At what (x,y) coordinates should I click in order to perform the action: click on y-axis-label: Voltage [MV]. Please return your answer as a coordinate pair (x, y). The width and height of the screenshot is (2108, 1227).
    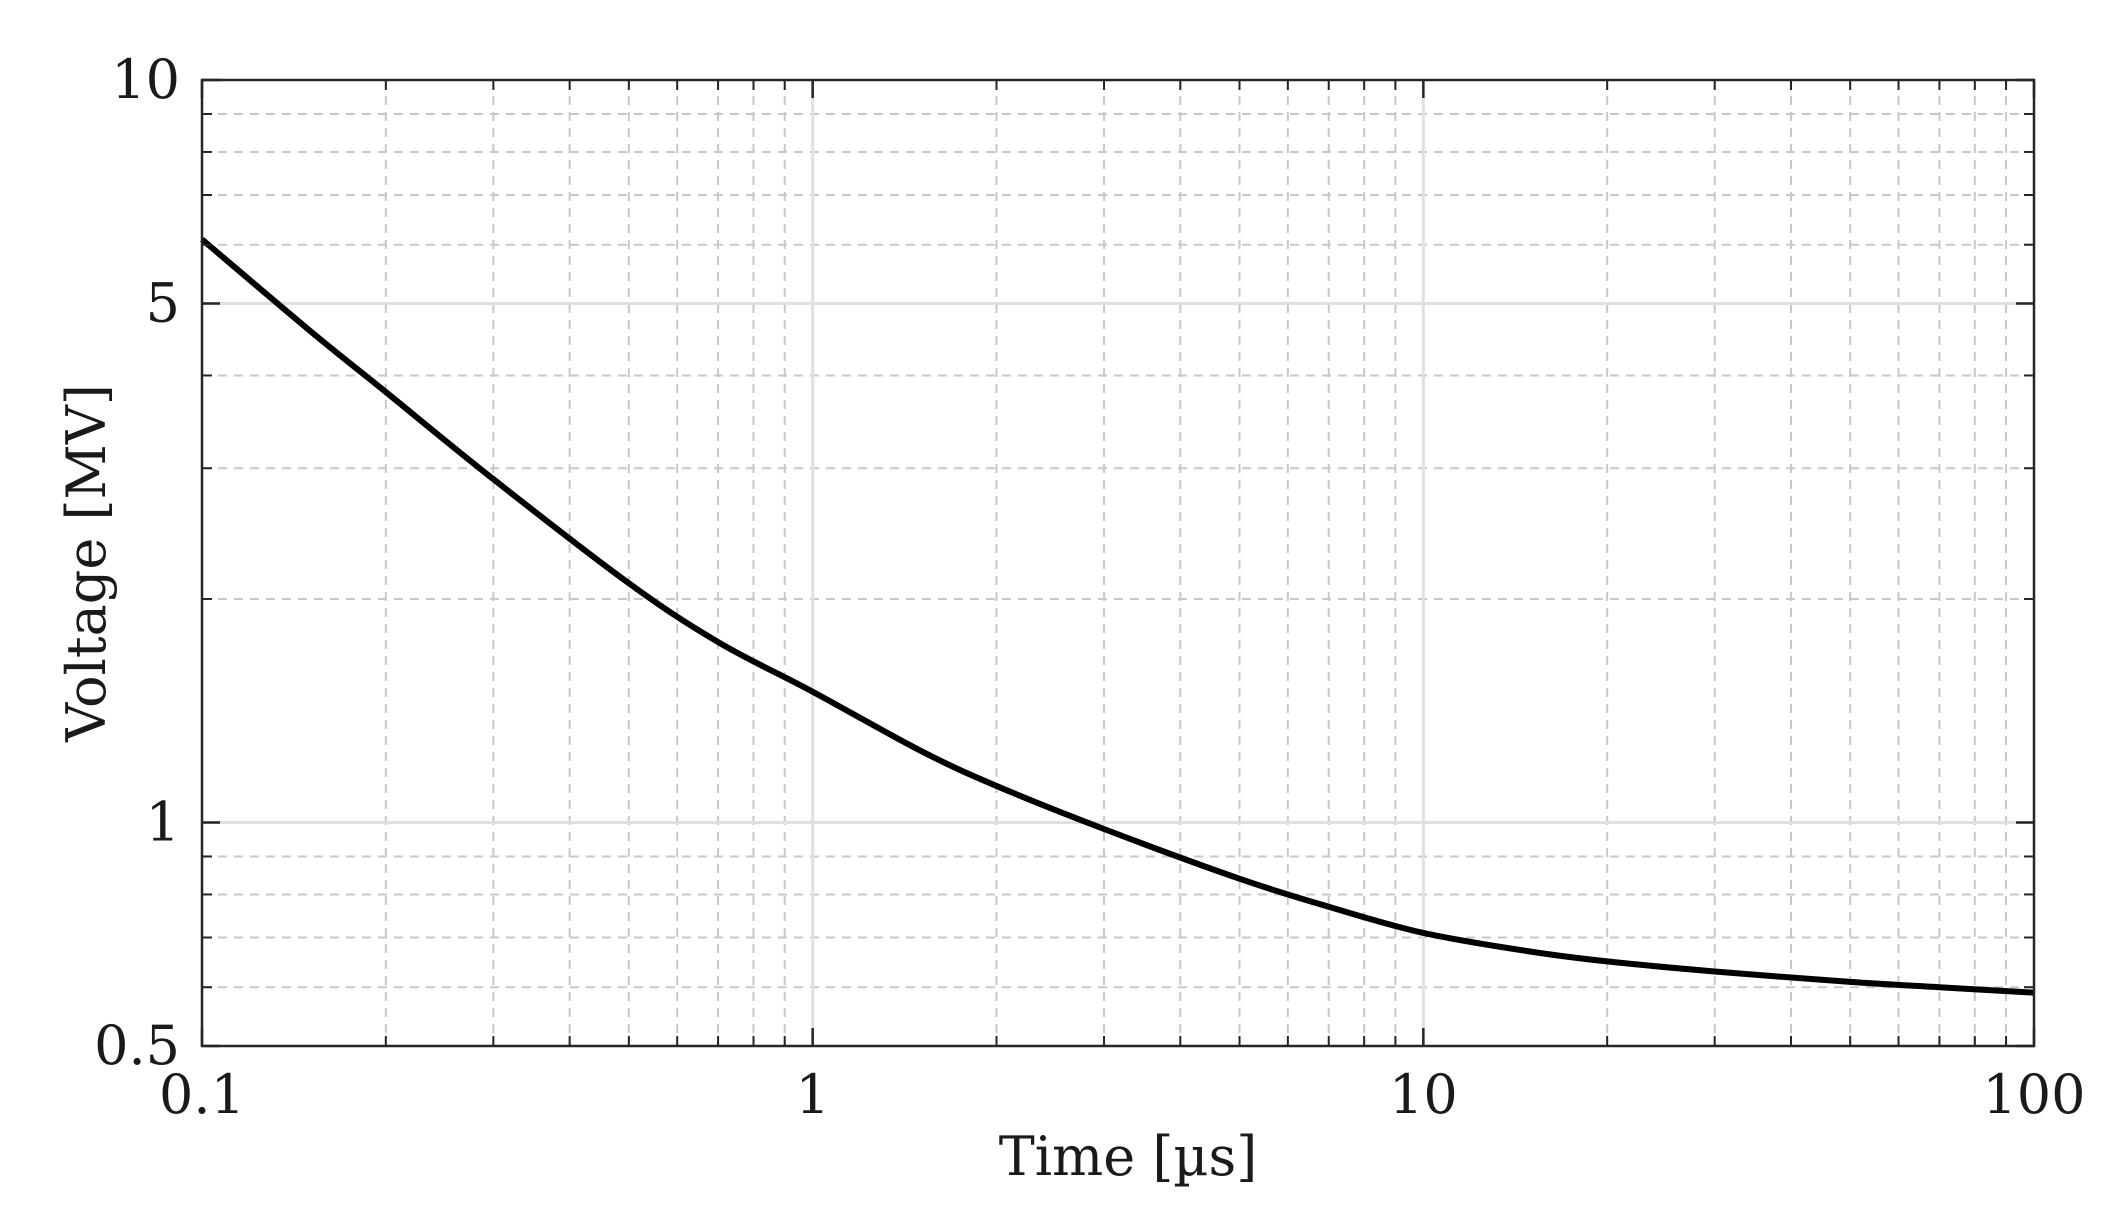
    Looking at the image, I should click on (86, 563).